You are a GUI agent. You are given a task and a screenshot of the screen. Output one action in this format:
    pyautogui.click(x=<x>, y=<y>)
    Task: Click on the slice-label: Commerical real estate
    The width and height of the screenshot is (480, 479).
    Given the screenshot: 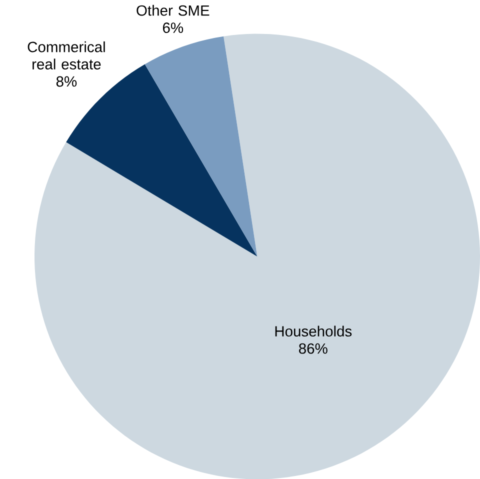 What is the action you would take?
    pyautogui.click(x=66, y=55)
    